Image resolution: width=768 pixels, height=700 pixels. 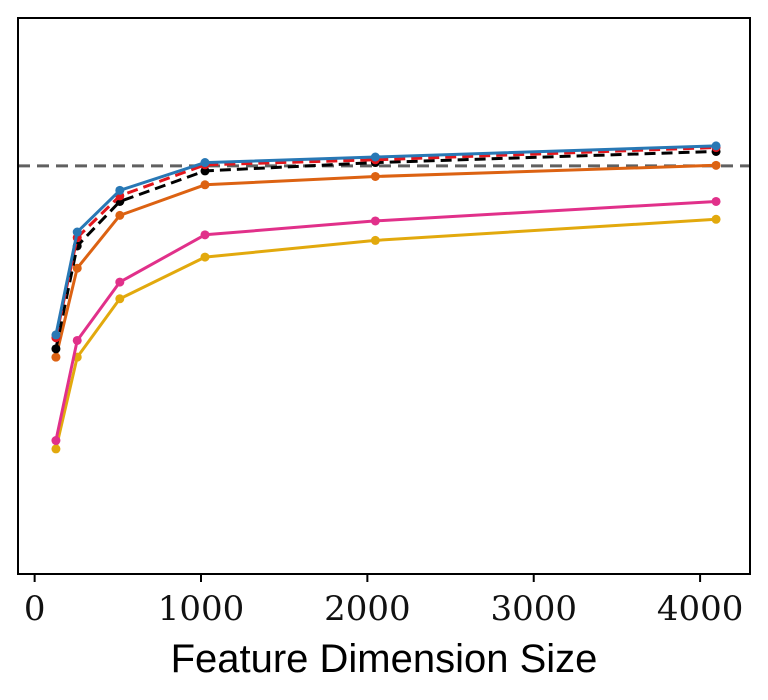 I want to click on x-tick-label: 0, so click(x=35, y=609).